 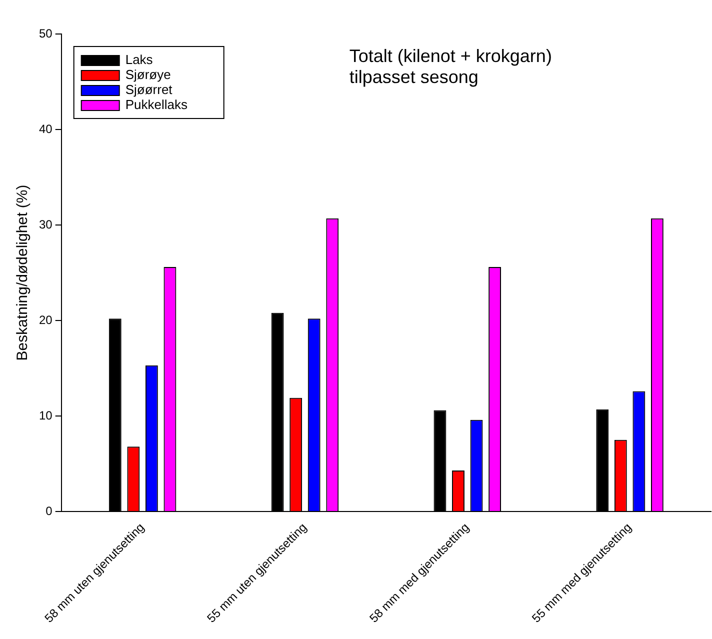 I want to click on y-tick-label: 30, so click(x=45, y=224).